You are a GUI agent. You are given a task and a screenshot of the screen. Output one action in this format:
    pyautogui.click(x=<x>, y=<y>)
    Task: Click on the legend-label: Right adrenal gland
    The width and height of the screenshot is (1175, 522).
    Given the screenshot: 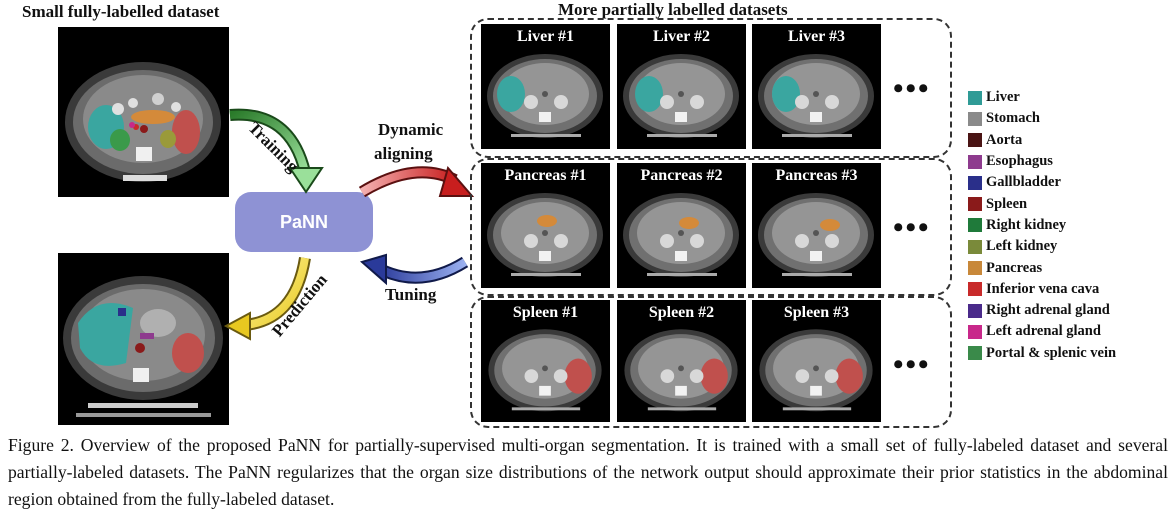 What is the action you would take?
    pyautogui.click(x=1048, y=310)
    